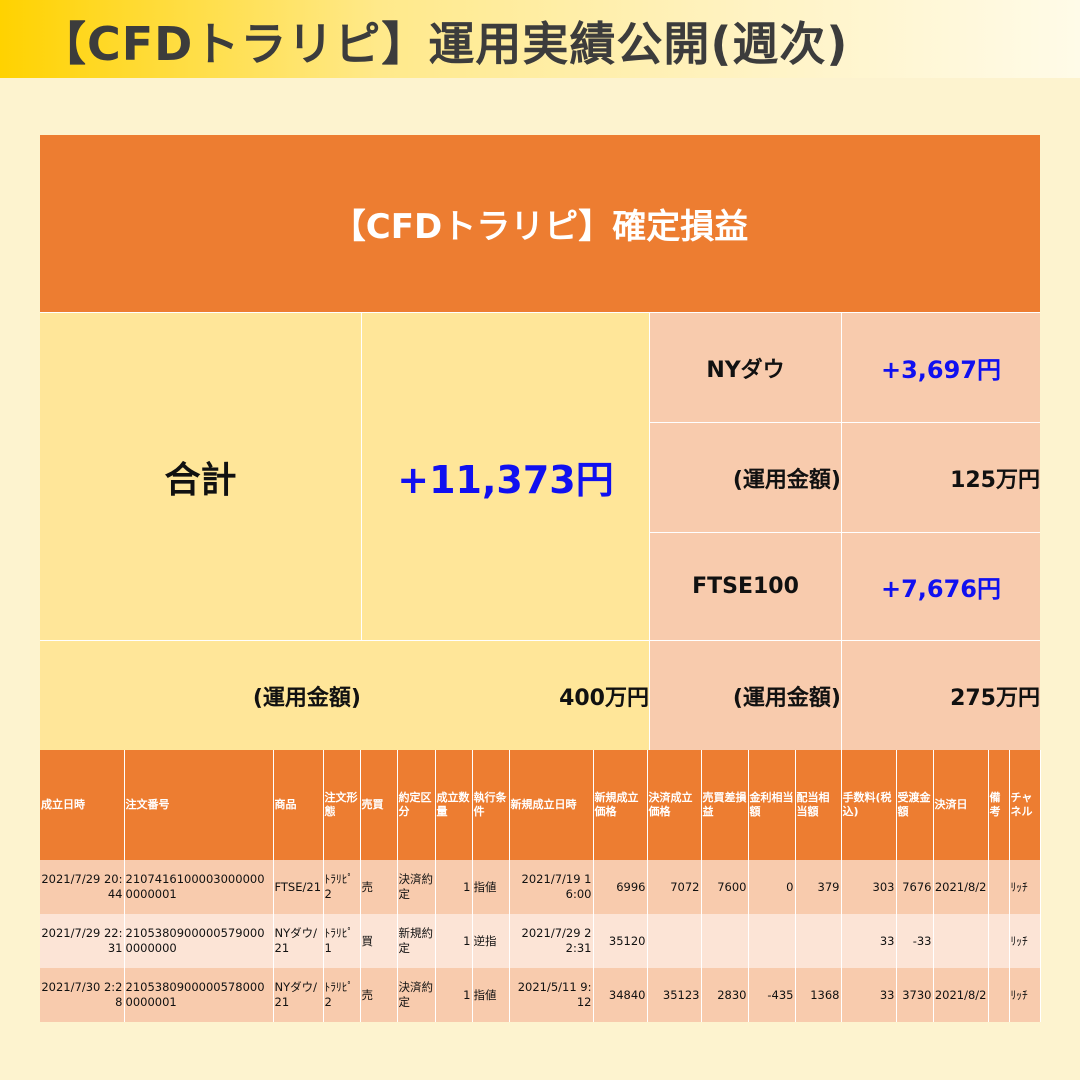 The height and width of the screenshot is (1080, 1080). I want to click on column-header: 成立日時, so click(82, 805).